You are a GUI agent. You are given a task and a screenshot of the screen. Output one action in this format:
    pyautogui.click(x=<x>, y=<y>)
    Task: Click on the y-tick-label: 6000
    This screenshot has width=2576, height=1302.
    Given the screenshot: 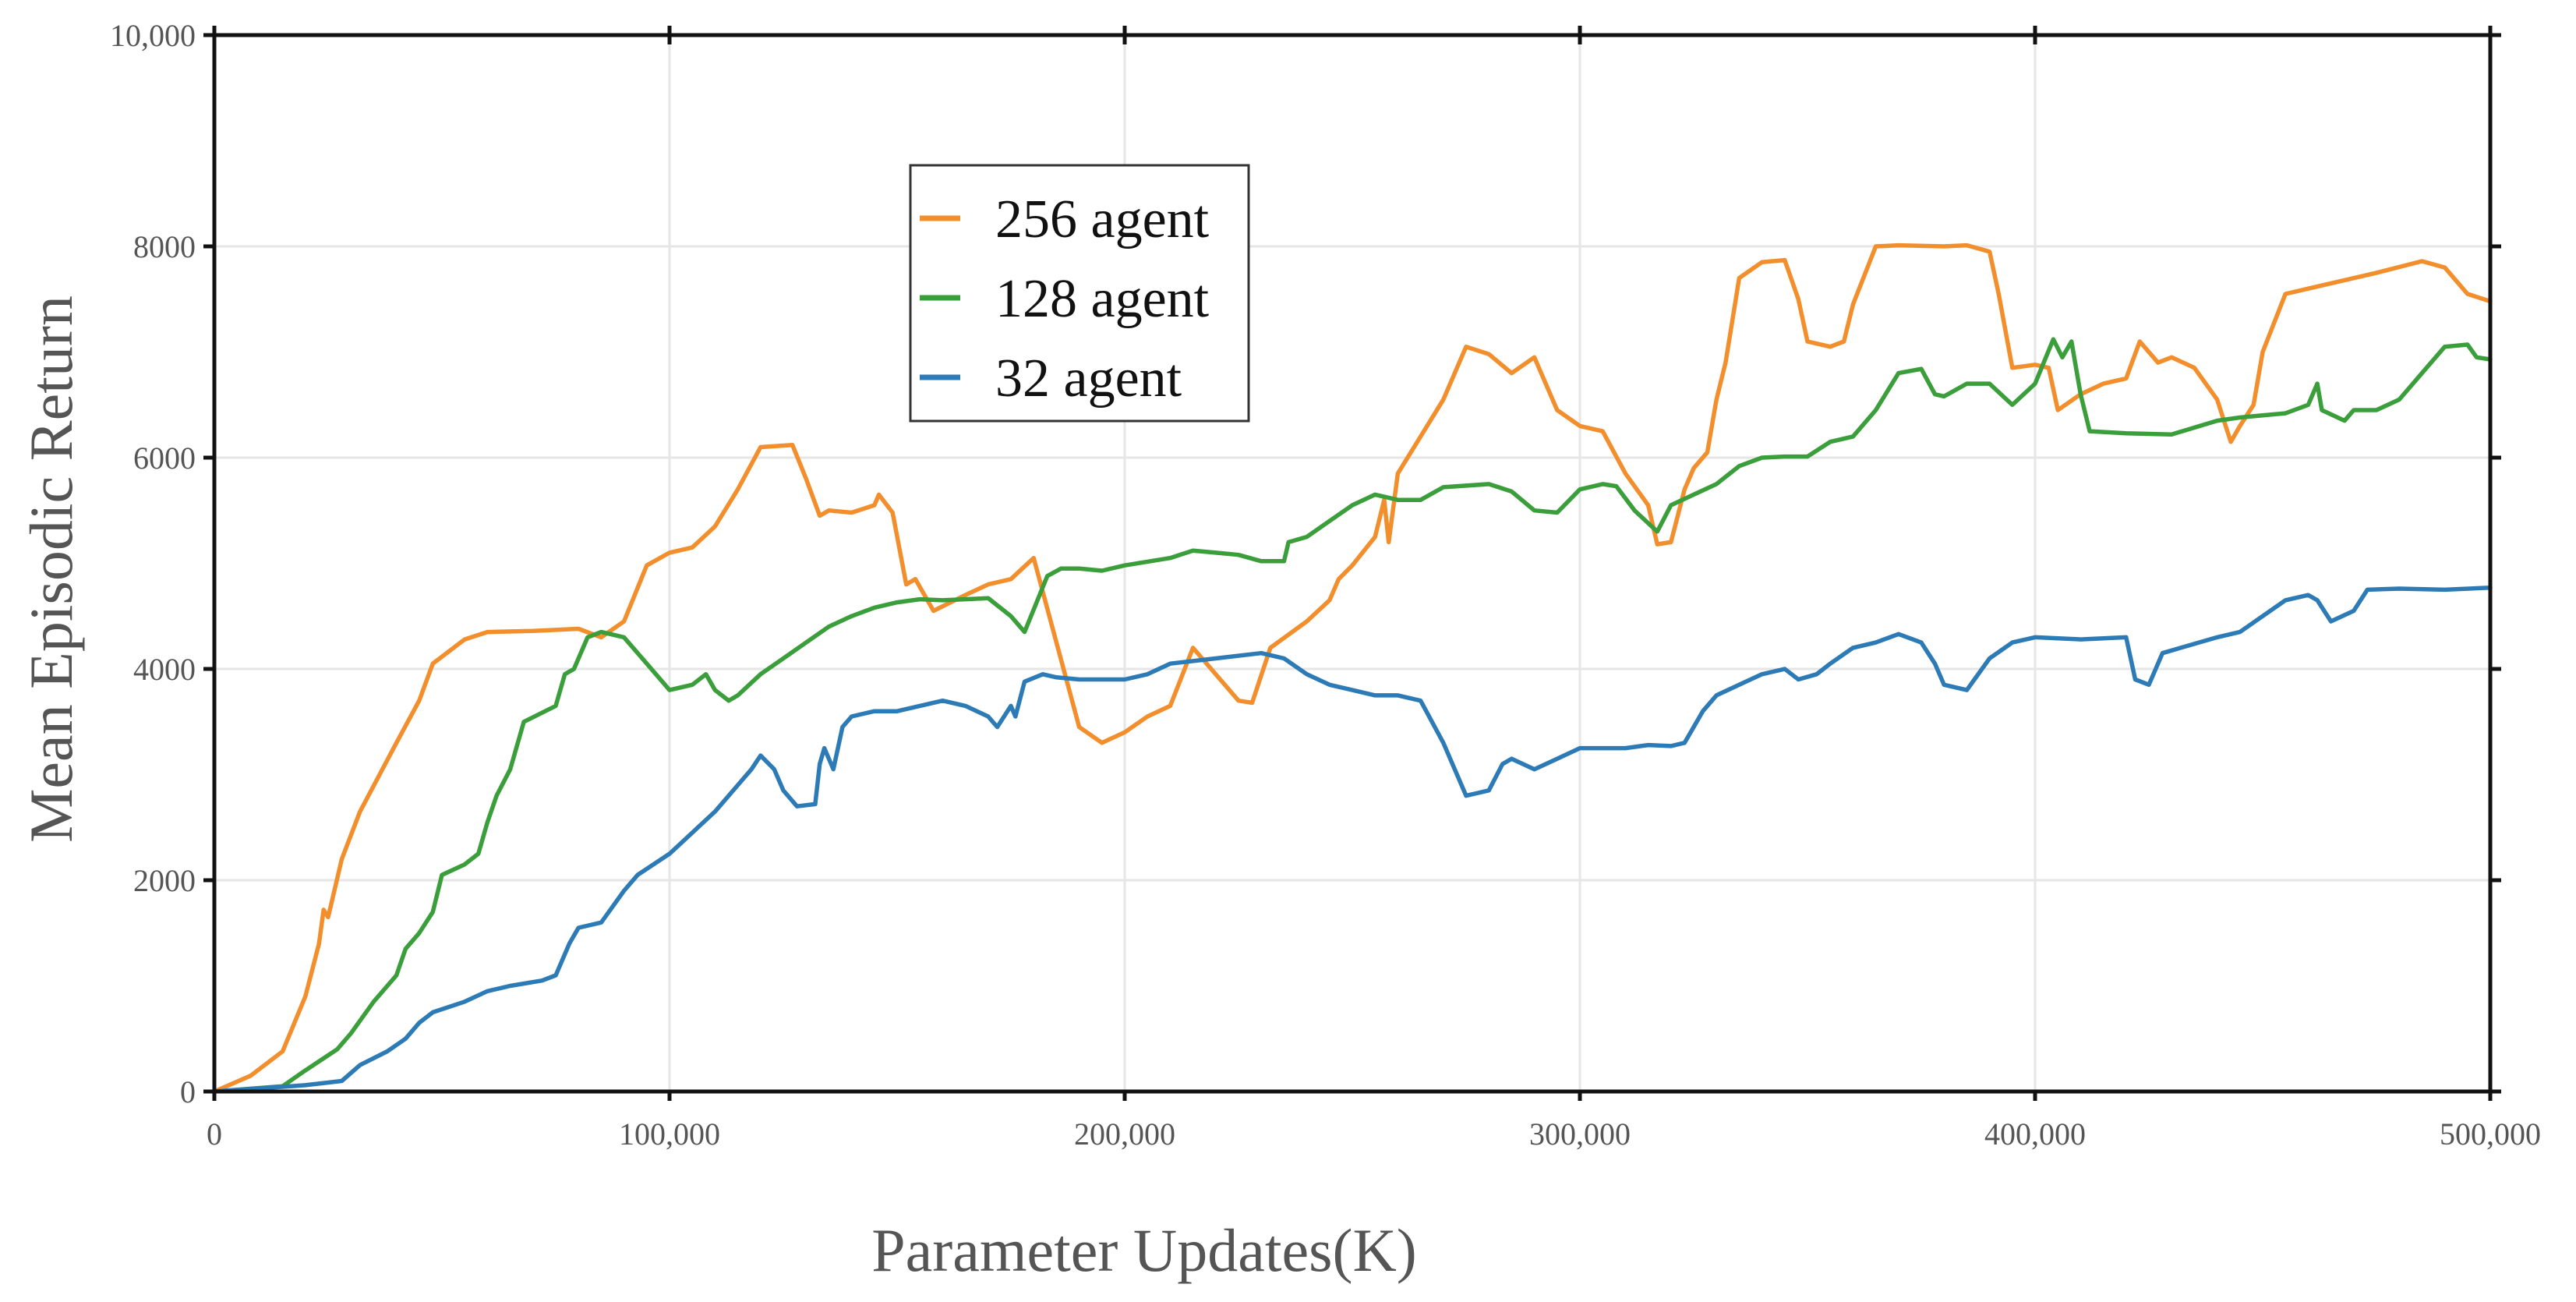 What is the action you would take?
    pyautogui.click(x=164, y=458)
    